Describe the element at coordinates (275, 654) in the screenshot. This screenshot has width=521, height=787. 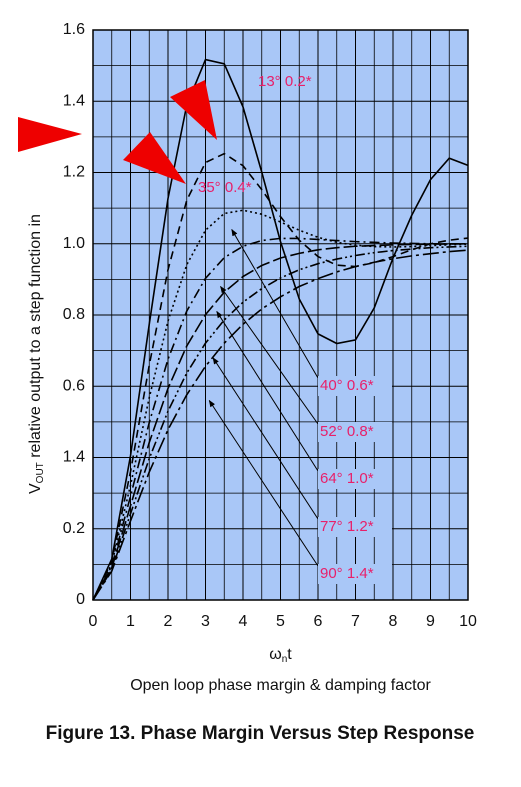
I see `x-axis-label-part: ω` at that location.